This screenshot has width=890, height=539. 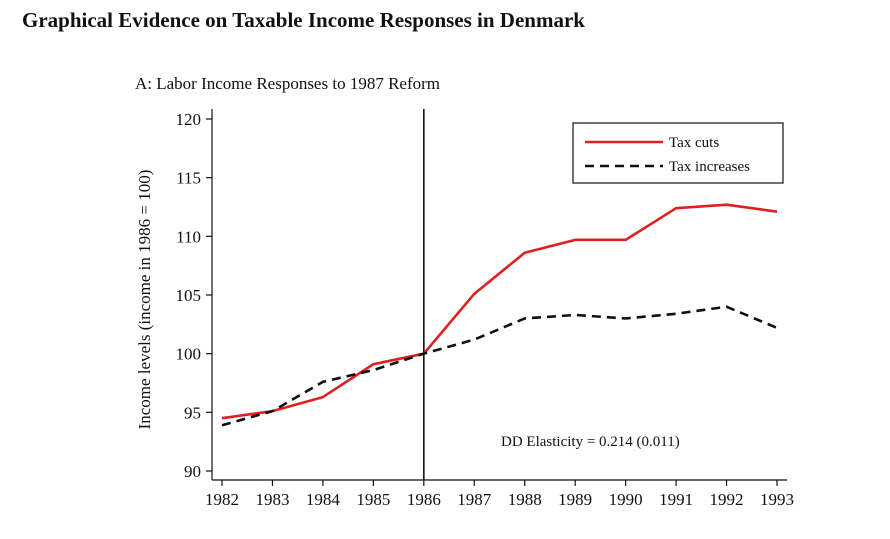 What do you see at coordinates (694, 143) in the screenshot?
I see `legend-label-1: Tax cuts` at bounding box center [694, 143].